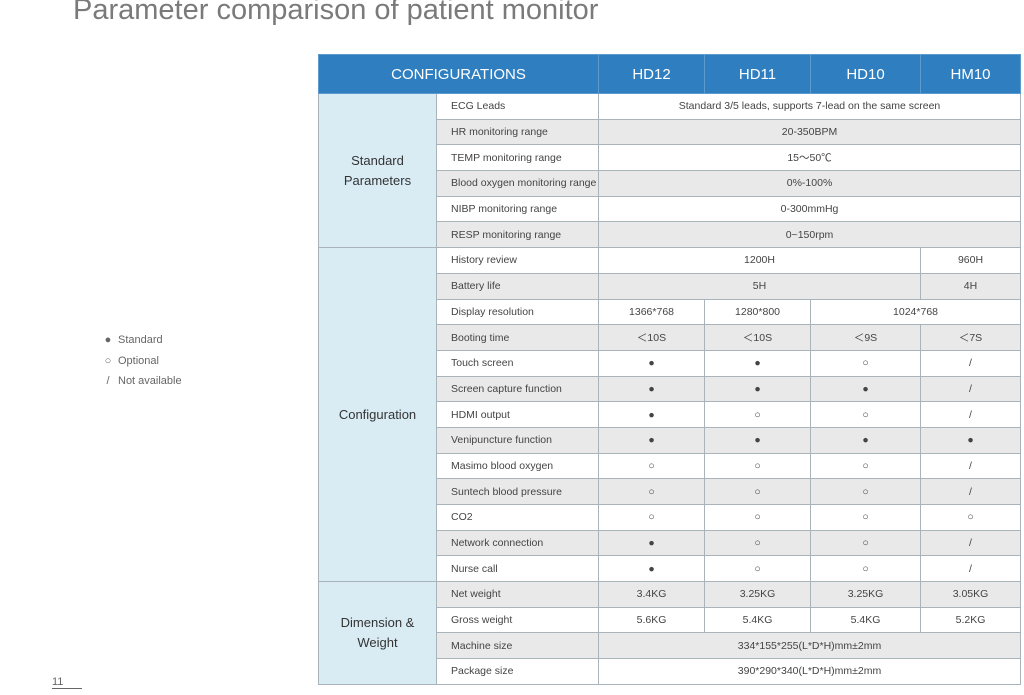 The height and width of the screenshot is (695, 1024). What do you see at coordinates (336, 13) in the screenshot?
I see `page-title: Parameter comparison of patient monitor` at bounding box center [336, 13].